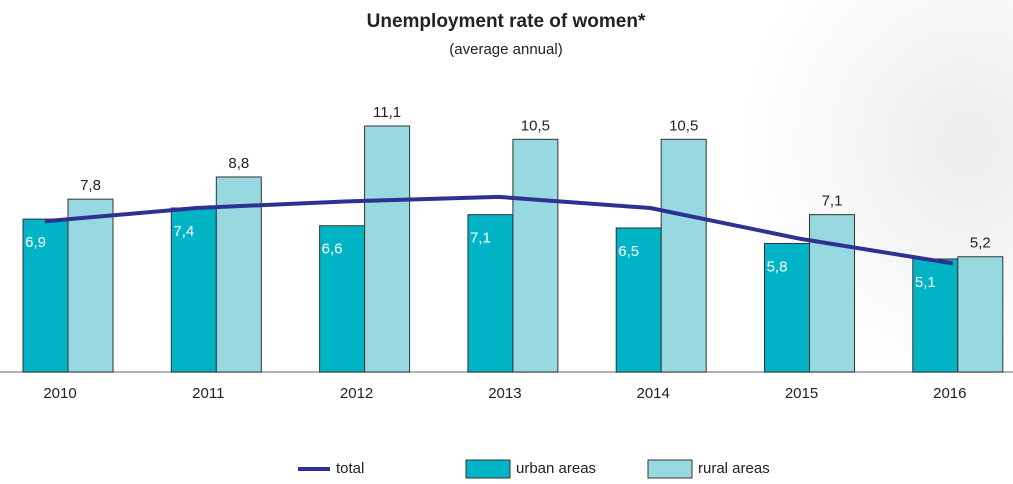  I want to click on chart-subtitle: (average annual), so click(505, 49).